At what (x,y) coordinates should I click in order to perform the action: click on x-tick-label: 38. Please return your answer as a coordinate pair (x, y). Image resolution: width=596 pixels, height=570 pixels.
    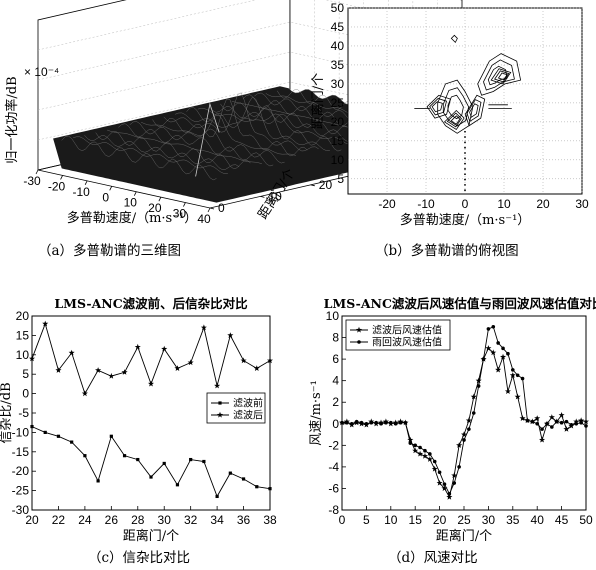
    Looking at the image, I should click on (270, 520).